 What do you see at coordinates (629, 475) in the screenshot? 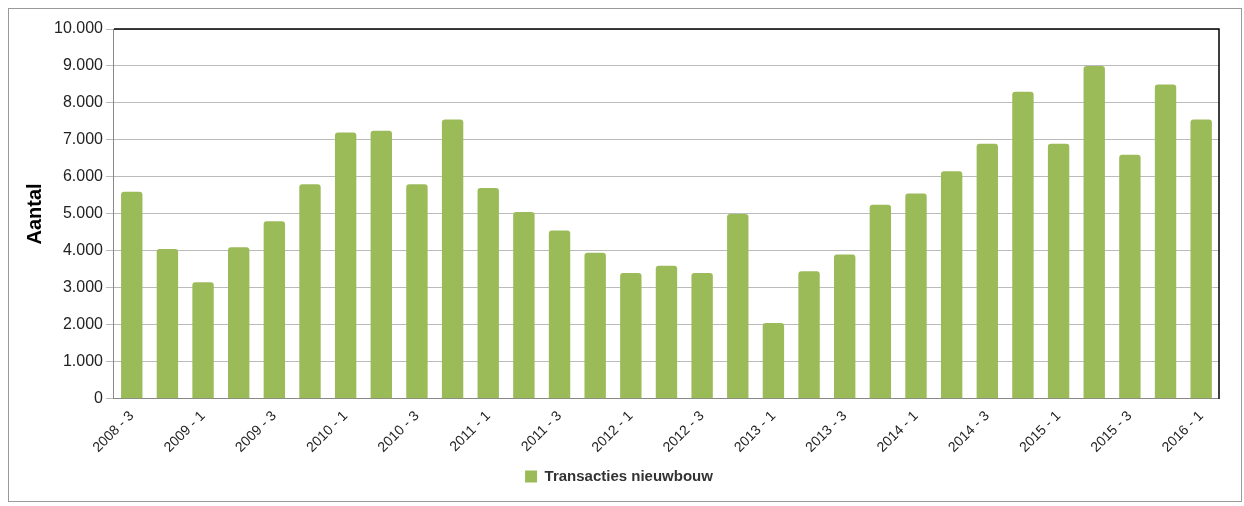
I see `legend-label: Transacties nieuwbouw` at bounding box center [629, 475].